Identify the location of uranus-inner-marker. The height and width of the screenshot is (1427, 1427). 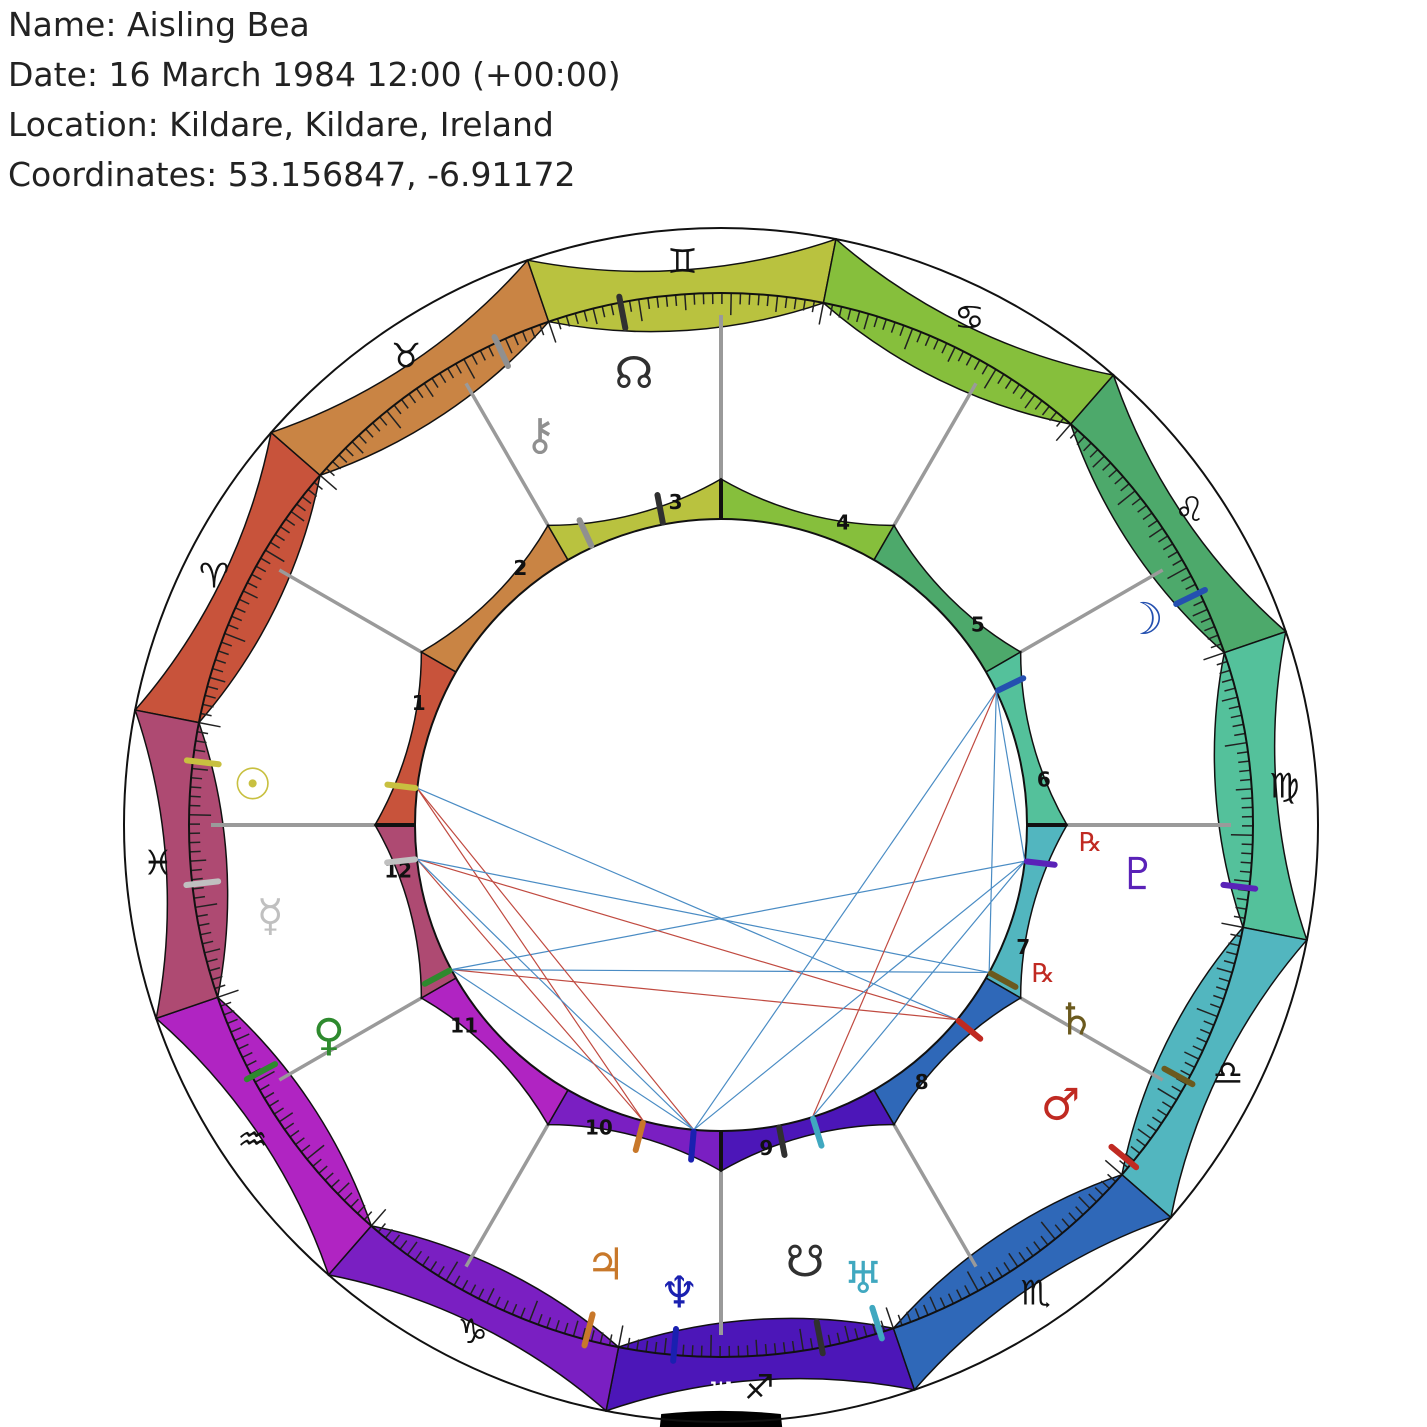
(817, 1132).